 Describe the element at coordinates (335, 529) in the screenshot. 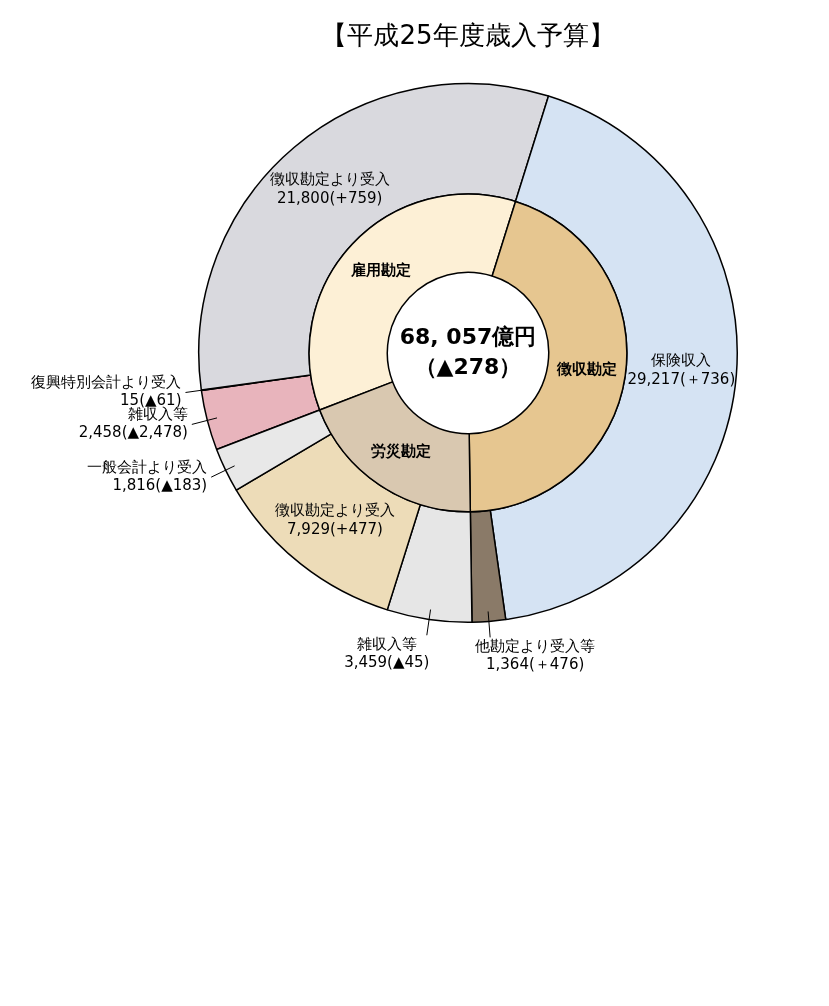

I see `data-label: 7,929(+477)` at that location.